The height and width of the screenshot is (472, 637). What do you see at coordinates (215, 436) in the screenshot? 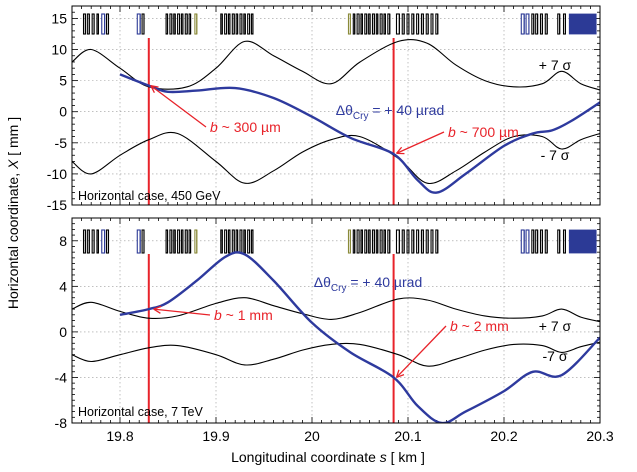
I see `x-tick-label: 19.9` at bounding box center [215, 436].